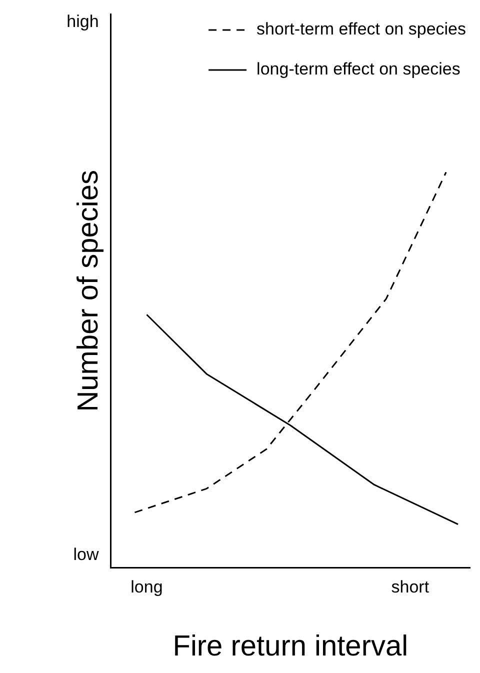 The height and width of the screenshot is (673, 480). Describe the element at coordinates (82, 22) in the screenshot. I see `text: high` at that location.